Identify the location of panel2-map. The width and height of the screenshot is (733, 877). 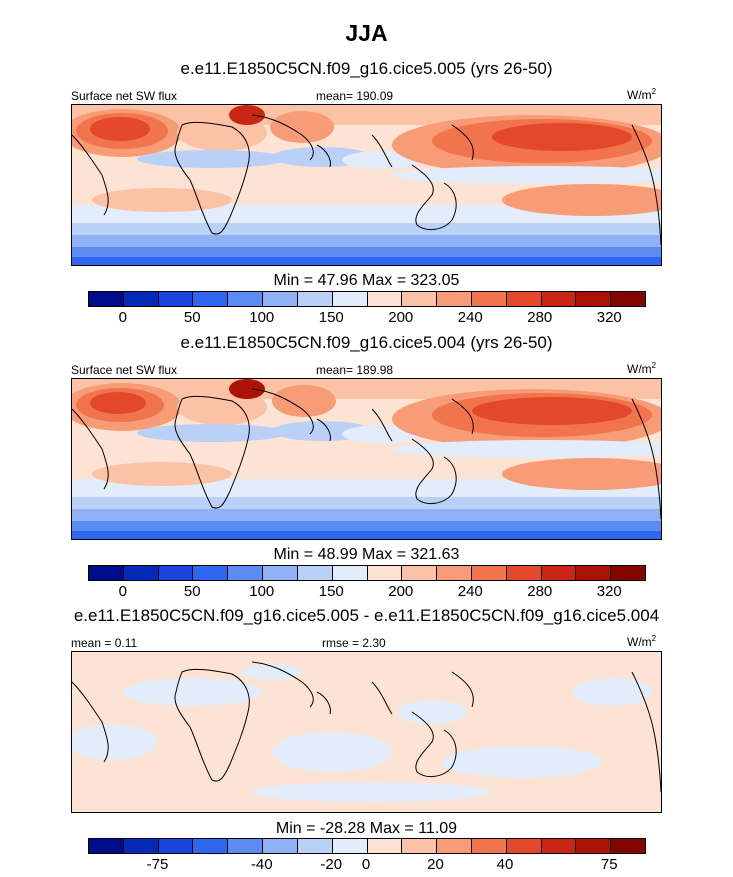
(366, 459).